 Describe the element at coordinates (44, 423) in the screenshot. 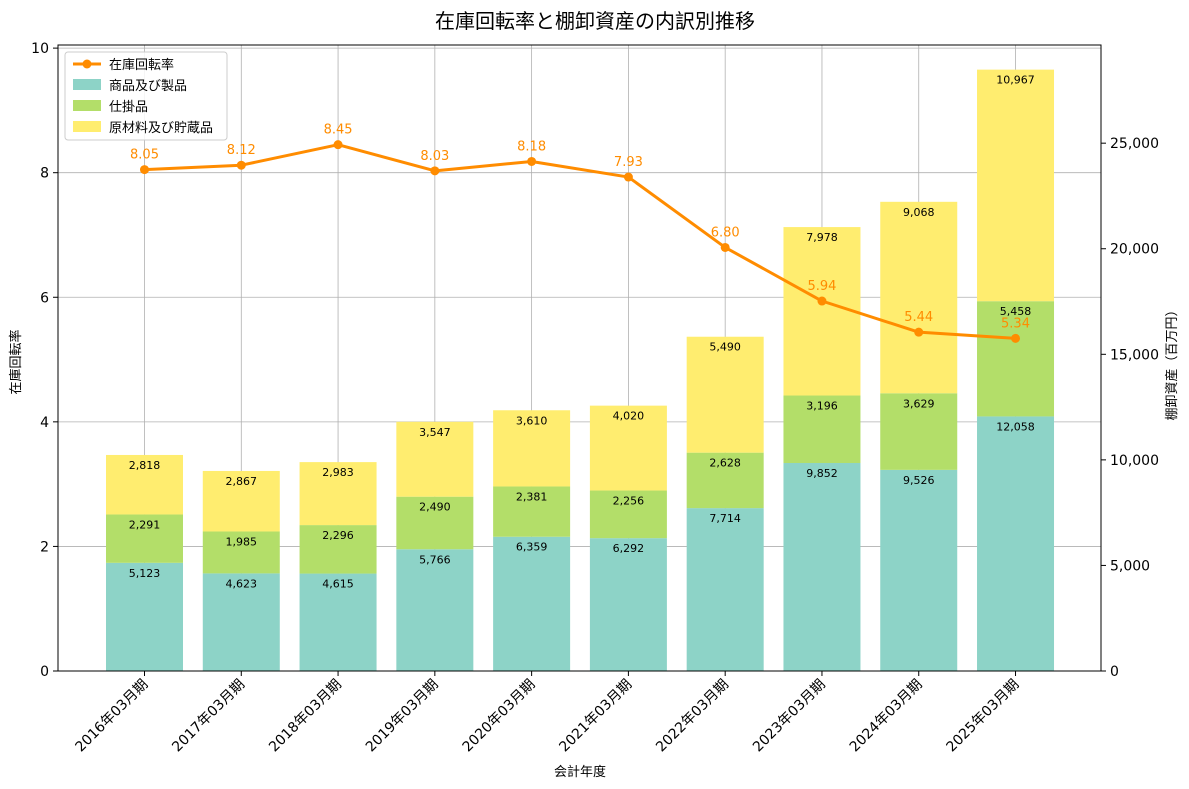

I see `y-left-tick-label: 4` at that location.